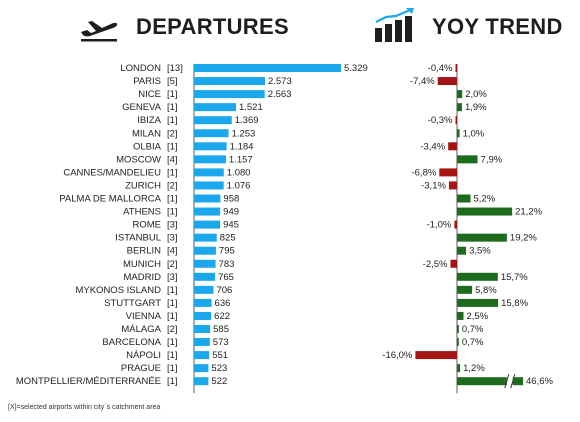 This screenshot has width=580, height=422. What do you see at coordinates (144, 251) in the screenshot?
I see `category-label: BERLIN` at bounding box center [144, 251].